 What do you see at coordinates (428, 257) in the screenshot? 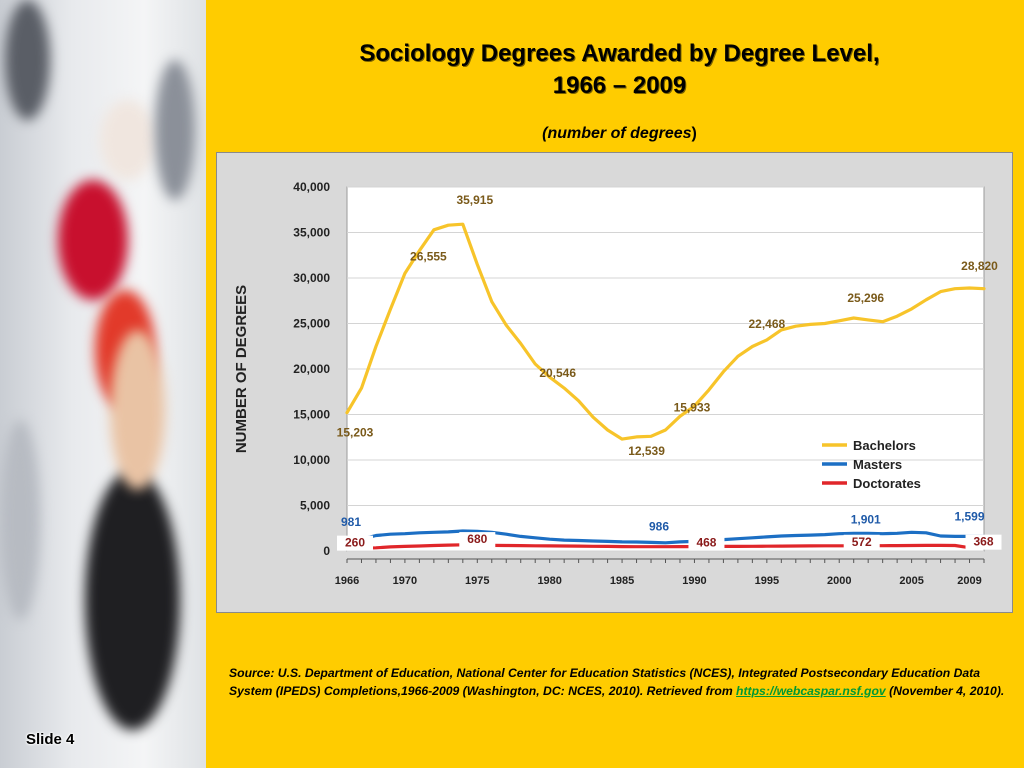
I see `data-label: 26,555` at bounding box center [428, 257].